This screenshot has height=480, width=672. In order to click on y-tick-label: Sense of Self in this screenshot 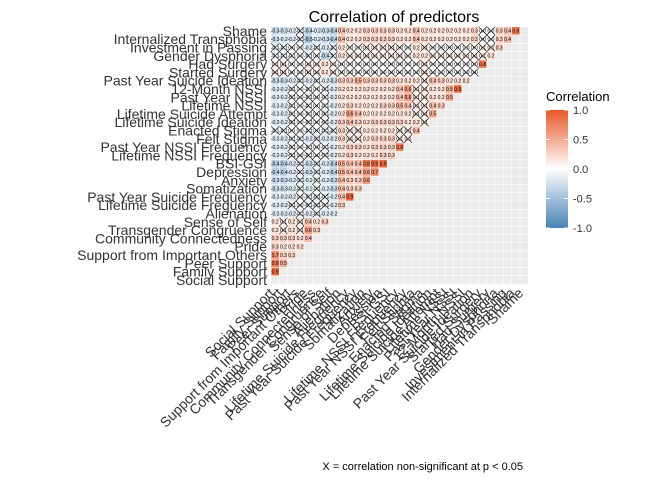, I will do `click(225, 222)`.